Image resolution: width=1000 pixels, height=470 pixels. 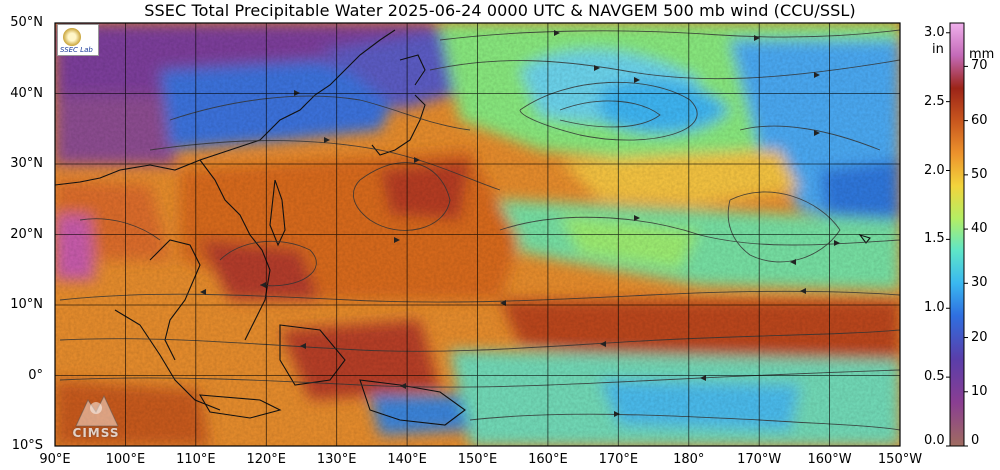 What do you see at coordinates (96, 433) in the screenshot?
I see `cimss-logo-text: CIMSS` at bounding box center [96, 433].